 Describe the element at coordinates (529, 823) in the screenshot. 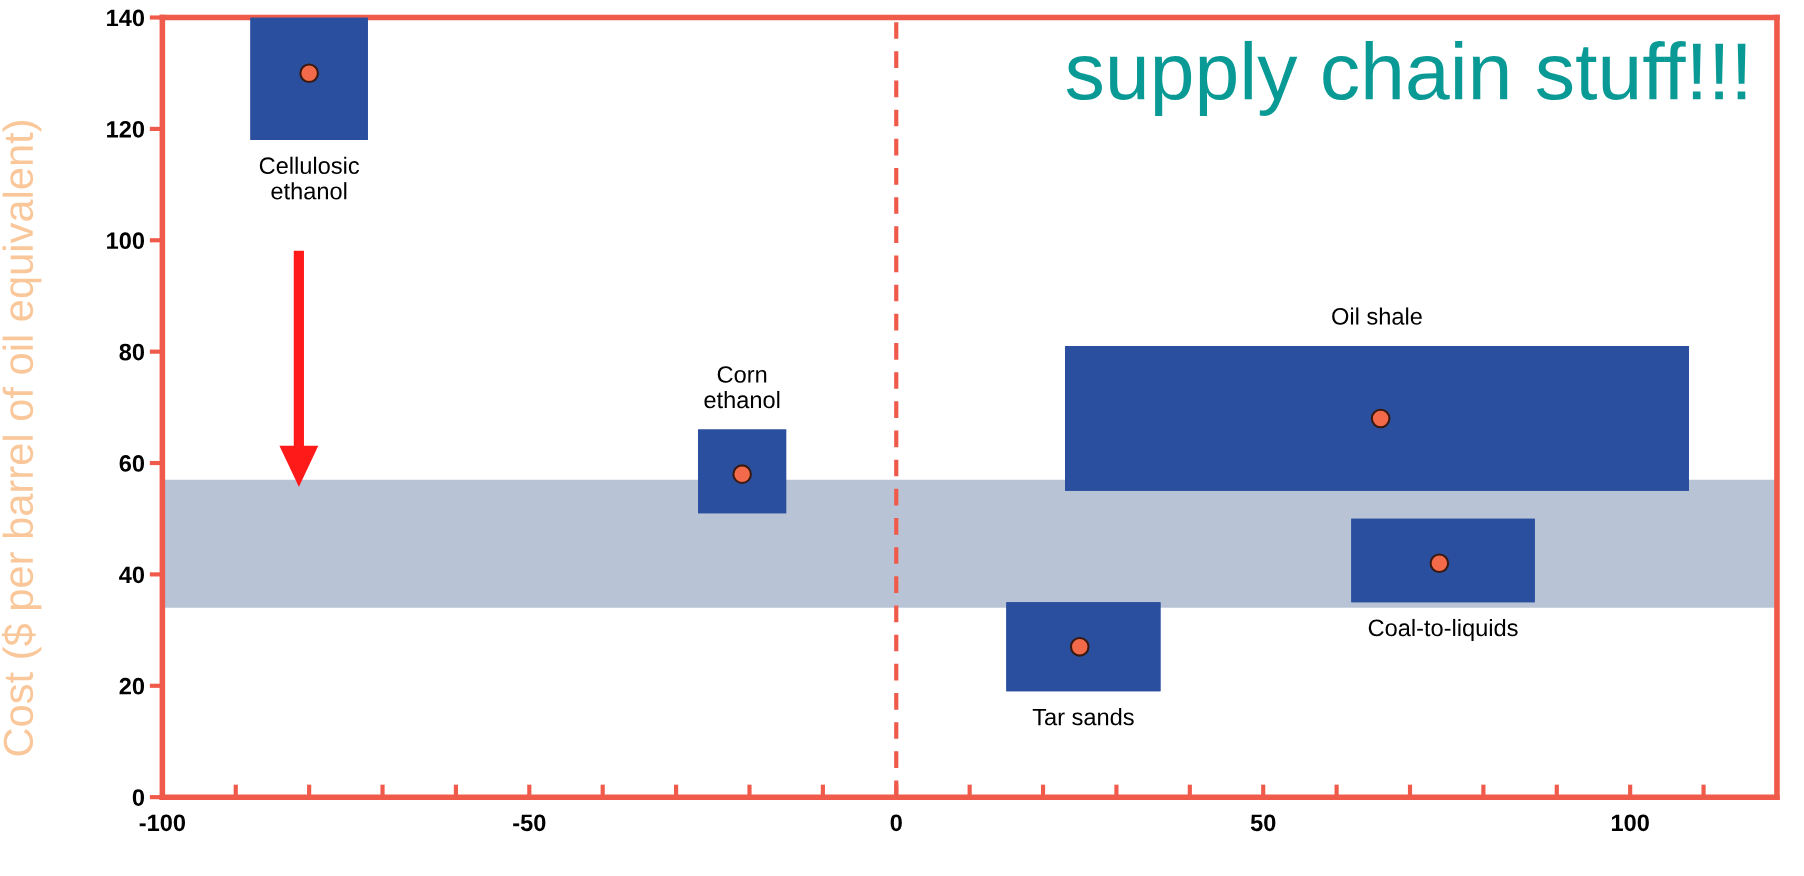

I see `x-tick-label: -50` at that location.